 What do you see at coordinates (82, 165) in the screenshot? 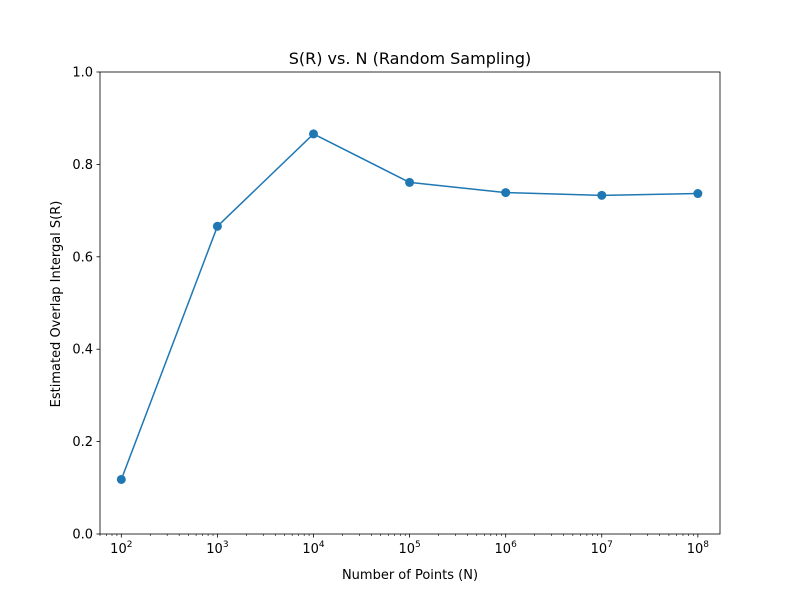
I see `y-tick-label: 0.8` at bounding box center [82, 165].